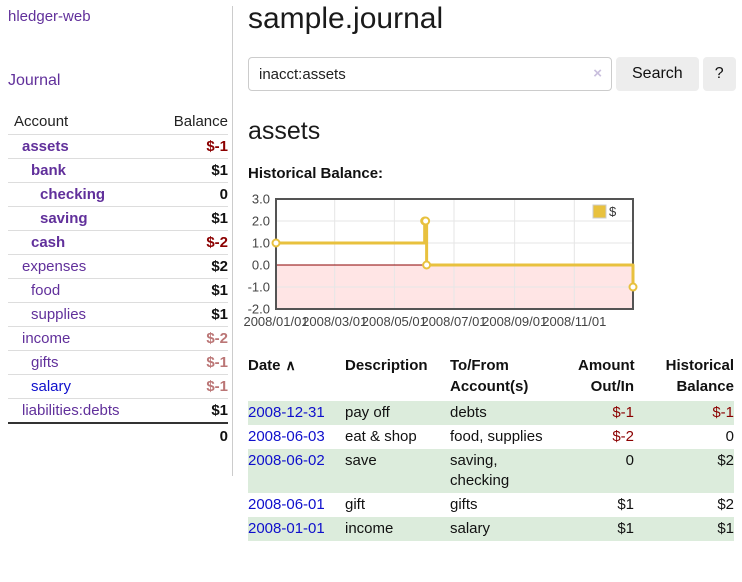  I want to click on account-row: assets $-1, so click(118, 146).